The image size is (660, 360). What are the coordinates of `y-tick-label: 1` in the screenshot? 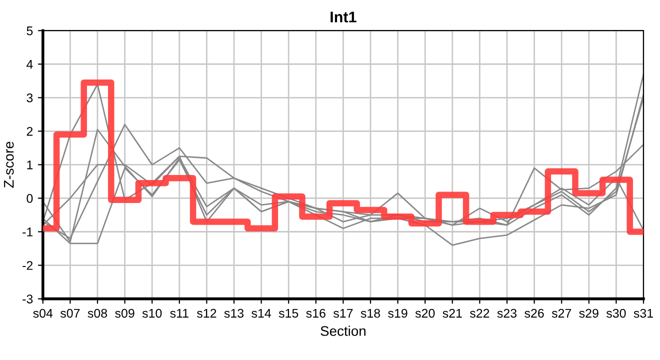 It's located at (30, 165).